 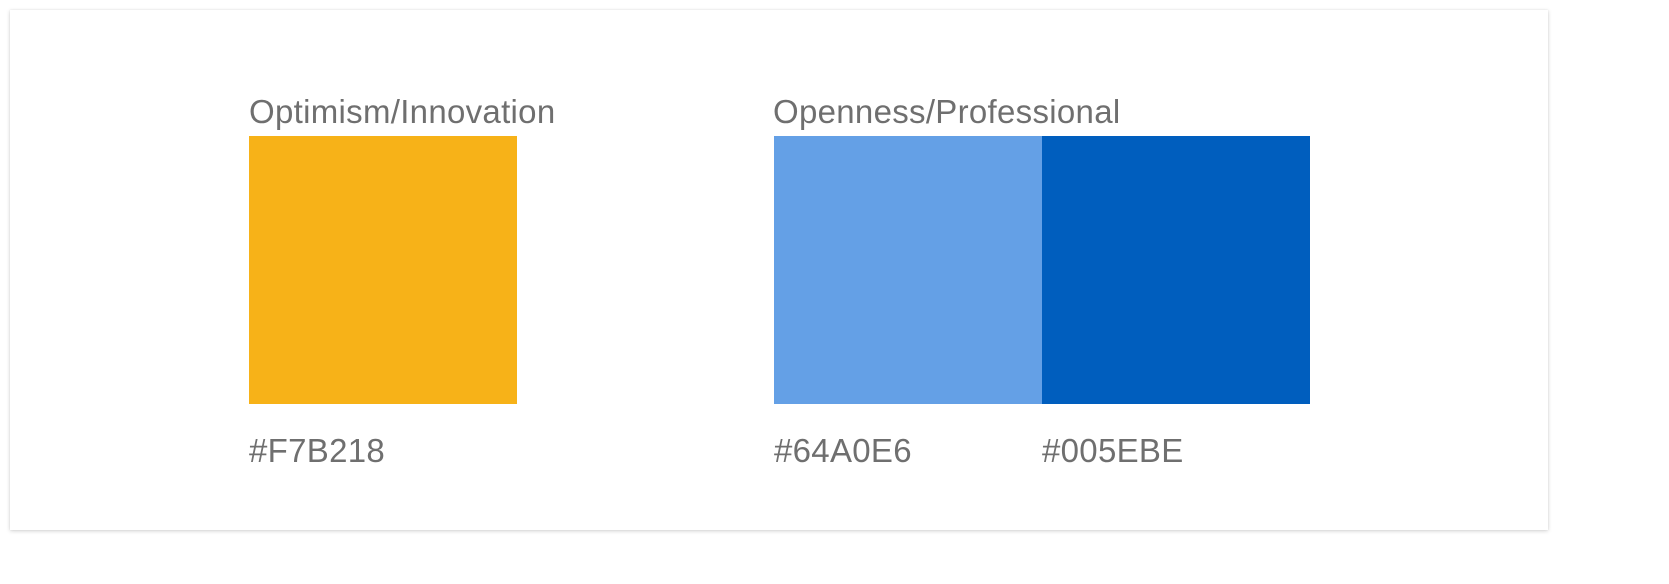 I want to click on swatch-dark-blue, so click(x=1176, y=270).